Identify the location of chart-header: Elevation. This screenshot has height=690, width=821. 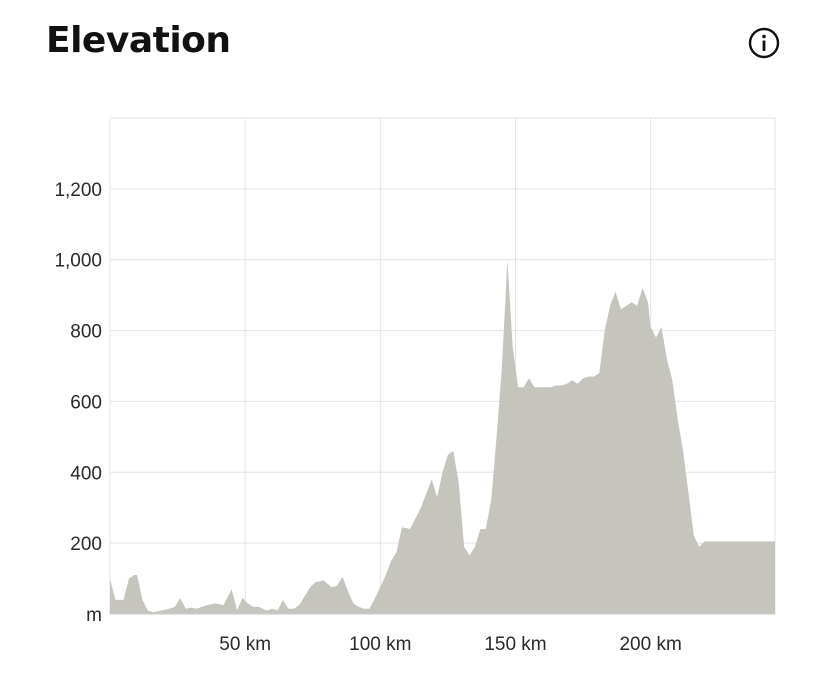
(413, 46).